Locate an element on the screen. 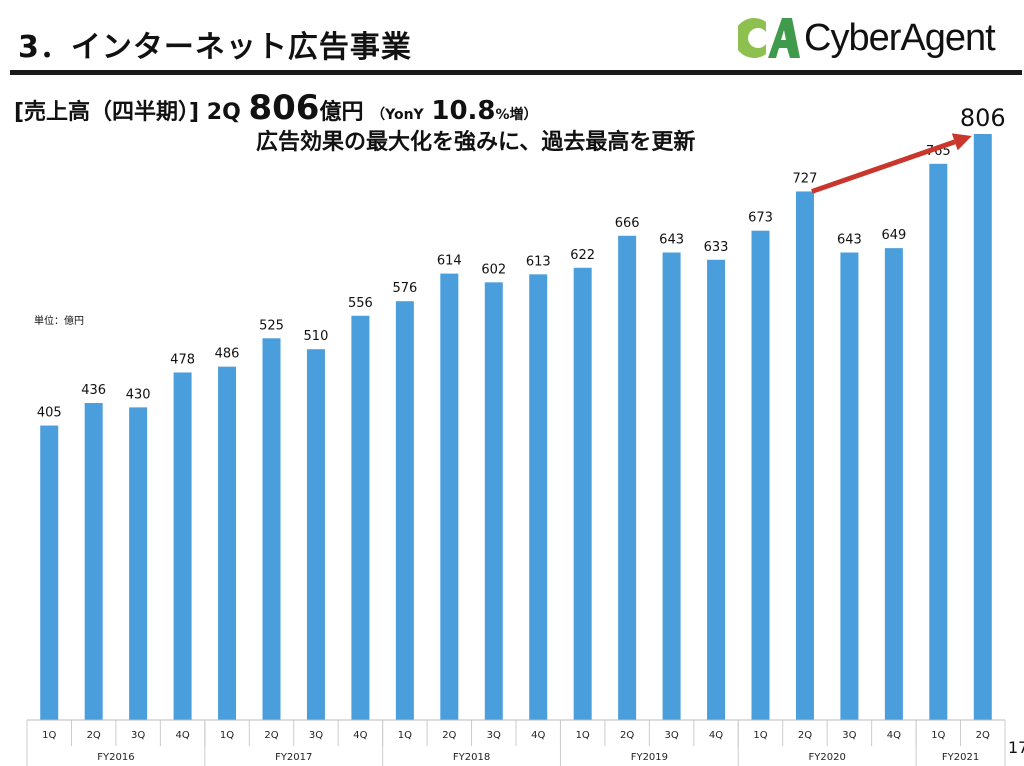 The image size is (1024, 766). headline-unit: 億円 is located at coordinates (341, 112).